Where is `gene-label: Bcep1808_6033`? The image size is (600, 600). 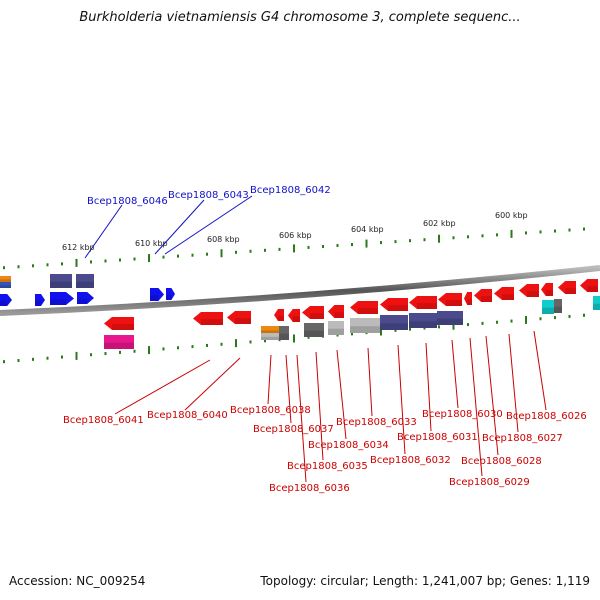 gene-label: Bcep1808_6033 is located at coordinates (376, 422).